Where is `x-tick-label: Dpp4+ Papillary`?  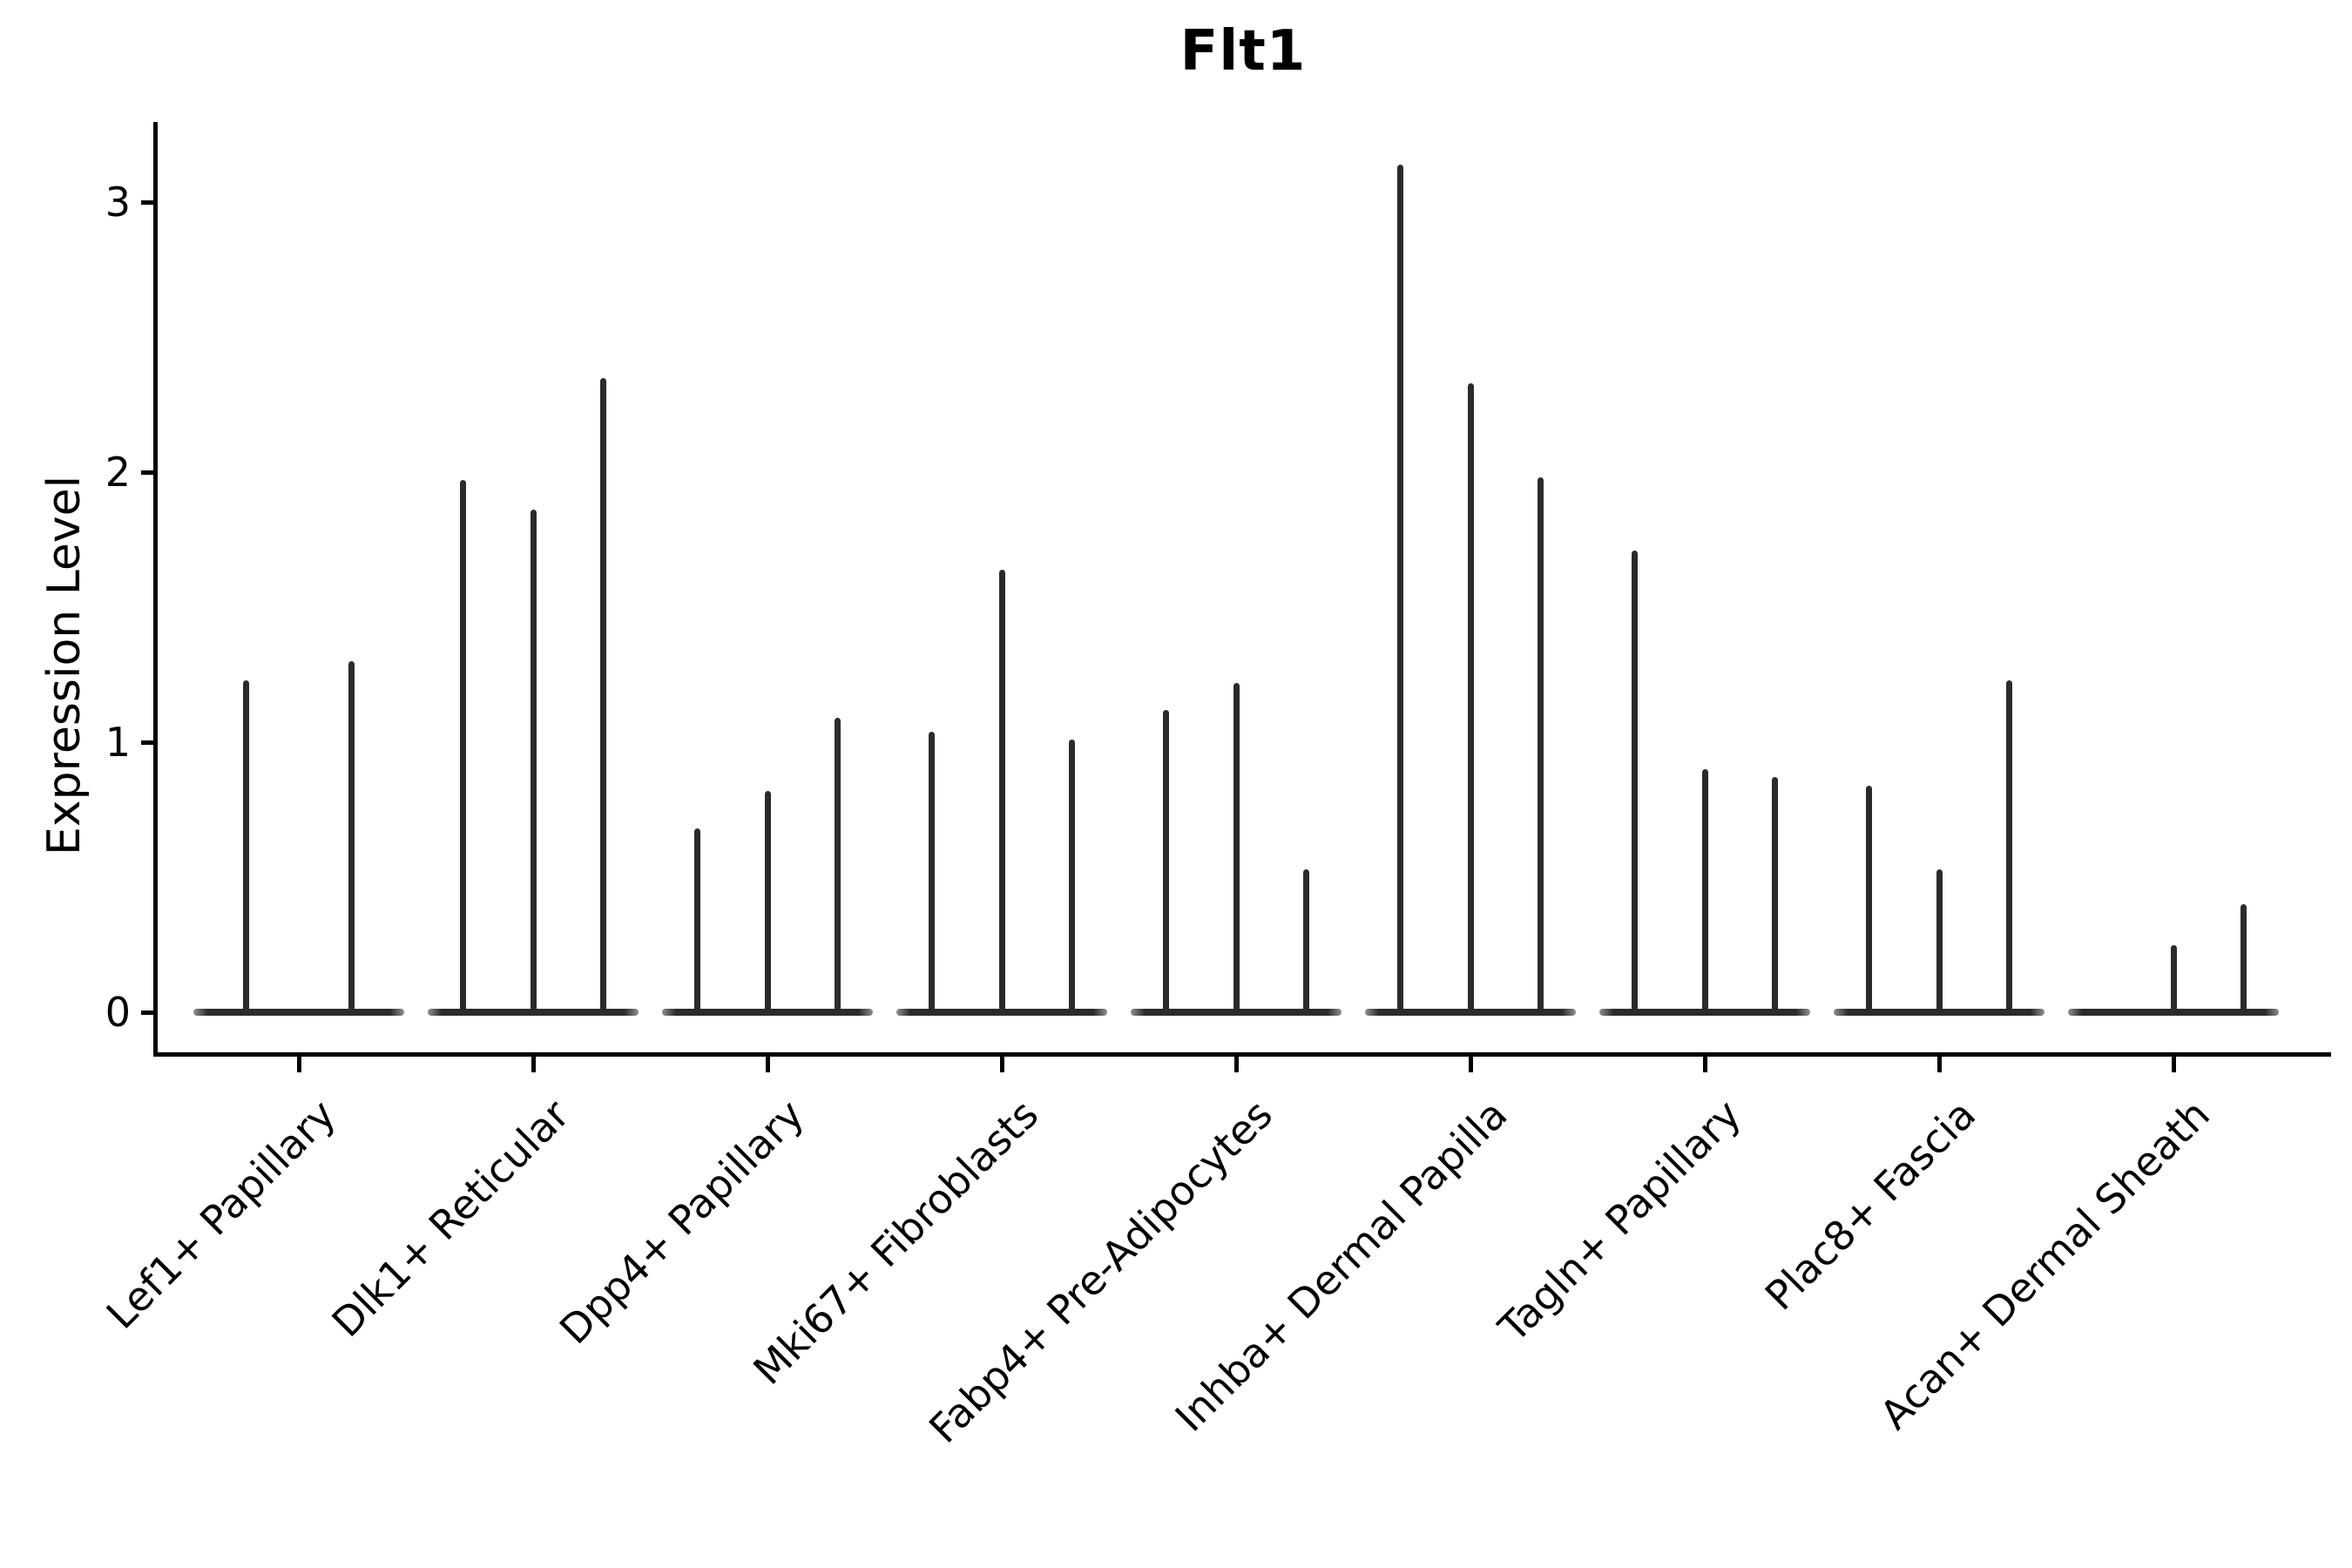 x-tick-label: Dpp4+ Papillary is located at coordinates (682, 1222).